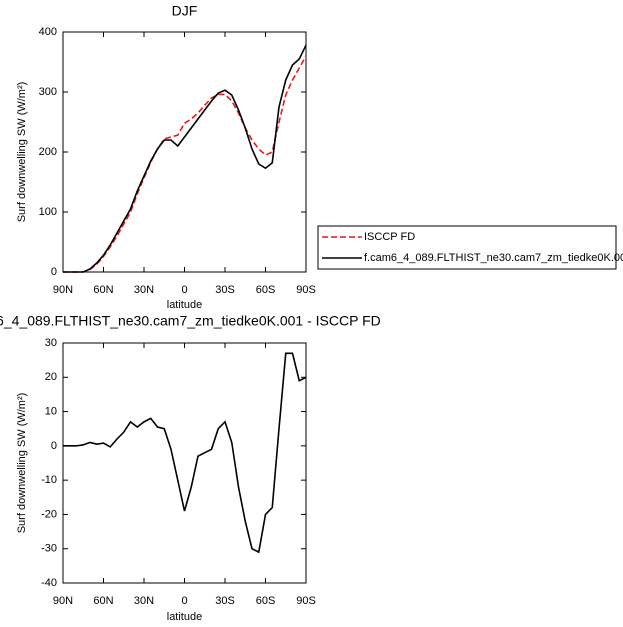  Describe the element at coordinates (48, 32) in the screenshot. I see `y-tick-label: 400` at that location.